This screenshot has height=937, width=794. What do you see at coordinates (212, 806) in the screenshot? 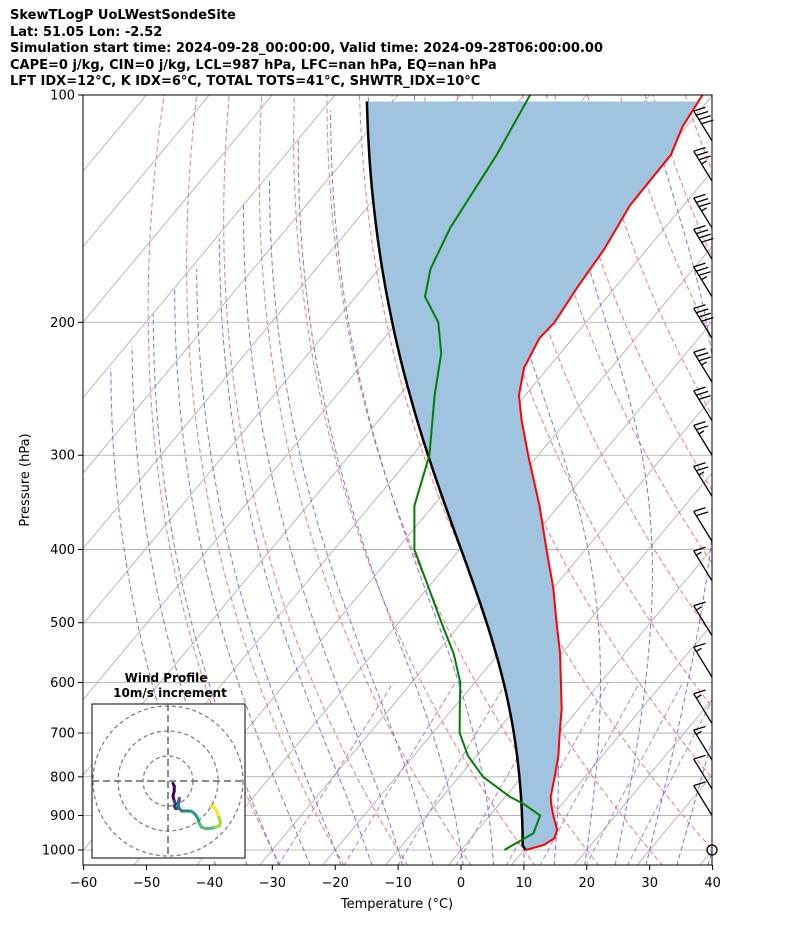
I see `hodograph-segment` at bounding box center [212, 806].